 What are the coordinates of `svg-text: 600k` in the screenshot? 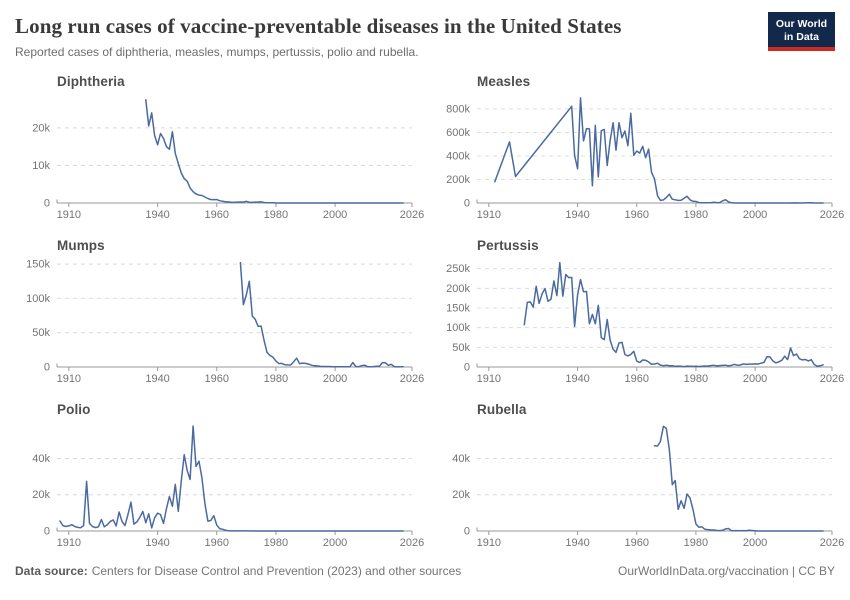 It's located at (458, 133).